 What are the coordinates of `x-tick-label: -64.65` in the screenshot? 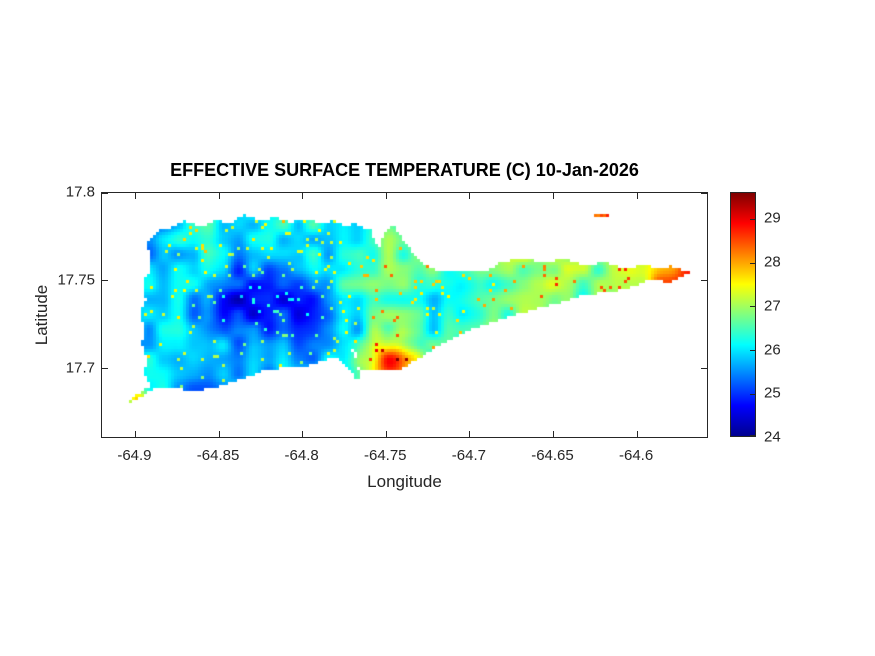 It's located at (552, 455).